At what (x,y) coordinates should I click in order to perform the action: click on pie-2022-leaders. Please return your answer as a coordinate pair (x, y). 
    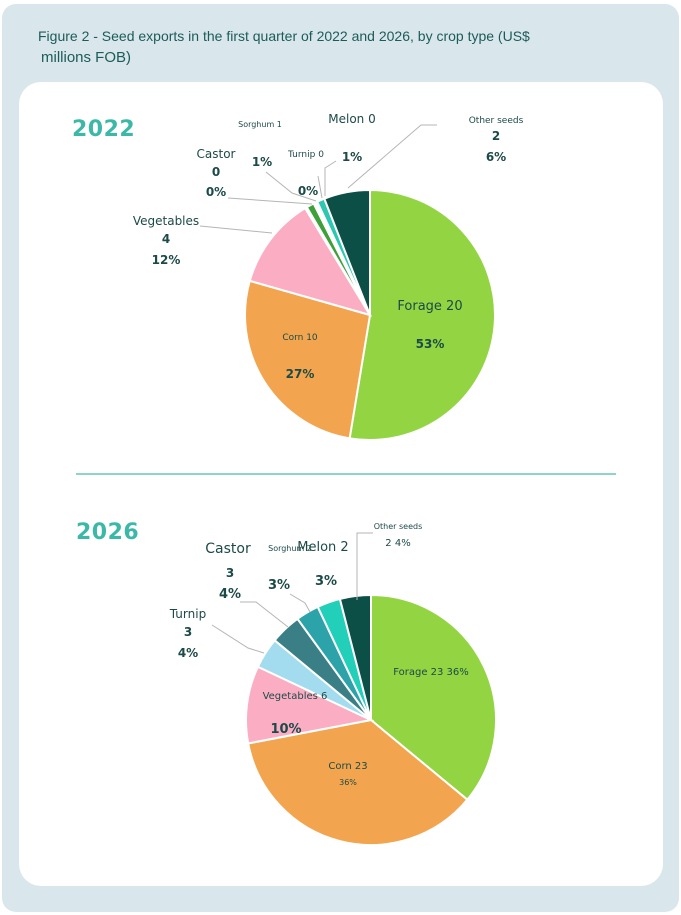
    Looking at the image, I should click on (318, 179).